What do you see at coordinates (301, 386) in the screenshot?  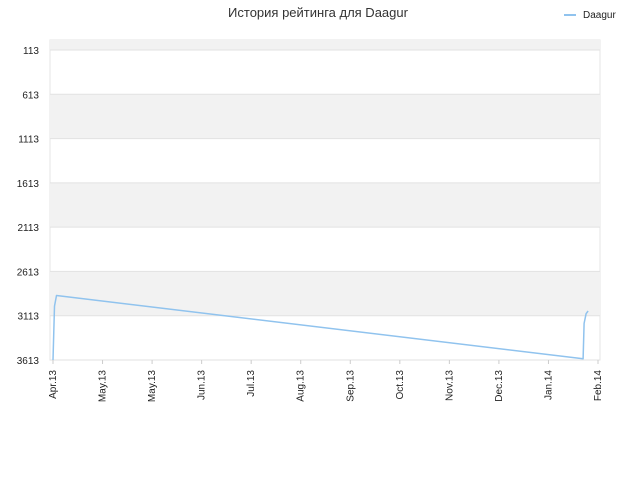 I see `x-tick-label: Aug.13` at bounding box center [301, 386].